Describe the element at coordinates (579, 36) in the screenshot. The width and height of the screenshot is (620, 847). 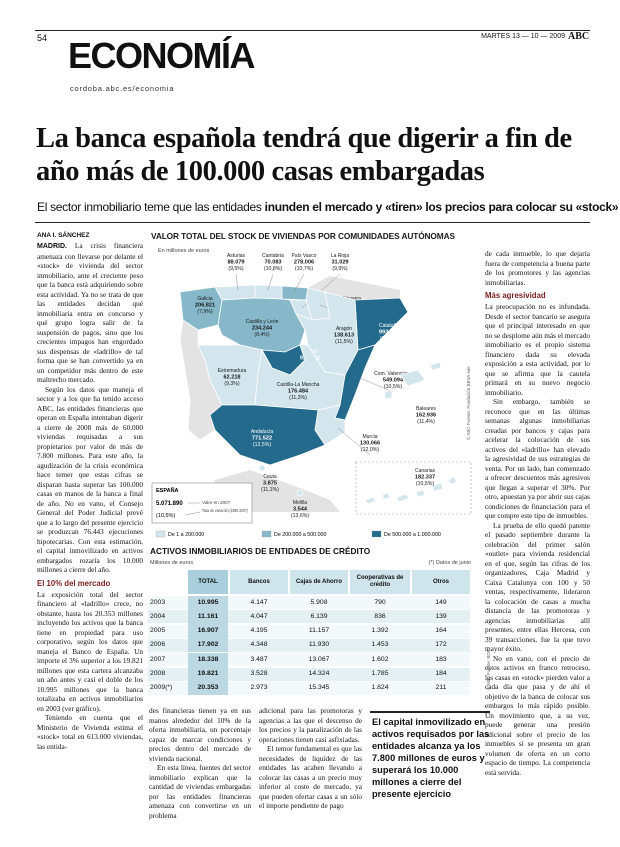
I see `logo: ABC` at that location.